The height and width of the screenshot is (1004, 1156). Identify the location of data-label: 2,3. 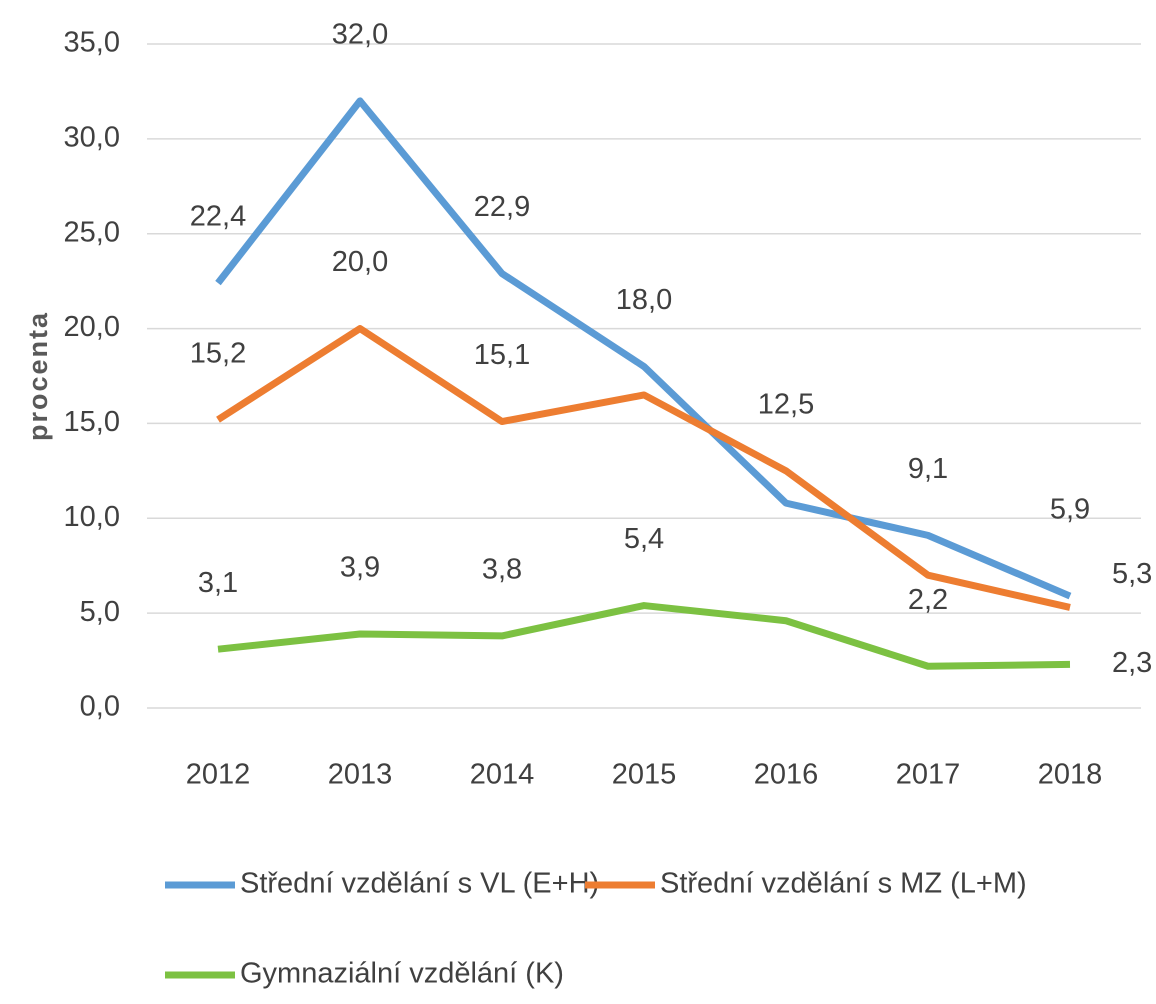
(1132, 663).